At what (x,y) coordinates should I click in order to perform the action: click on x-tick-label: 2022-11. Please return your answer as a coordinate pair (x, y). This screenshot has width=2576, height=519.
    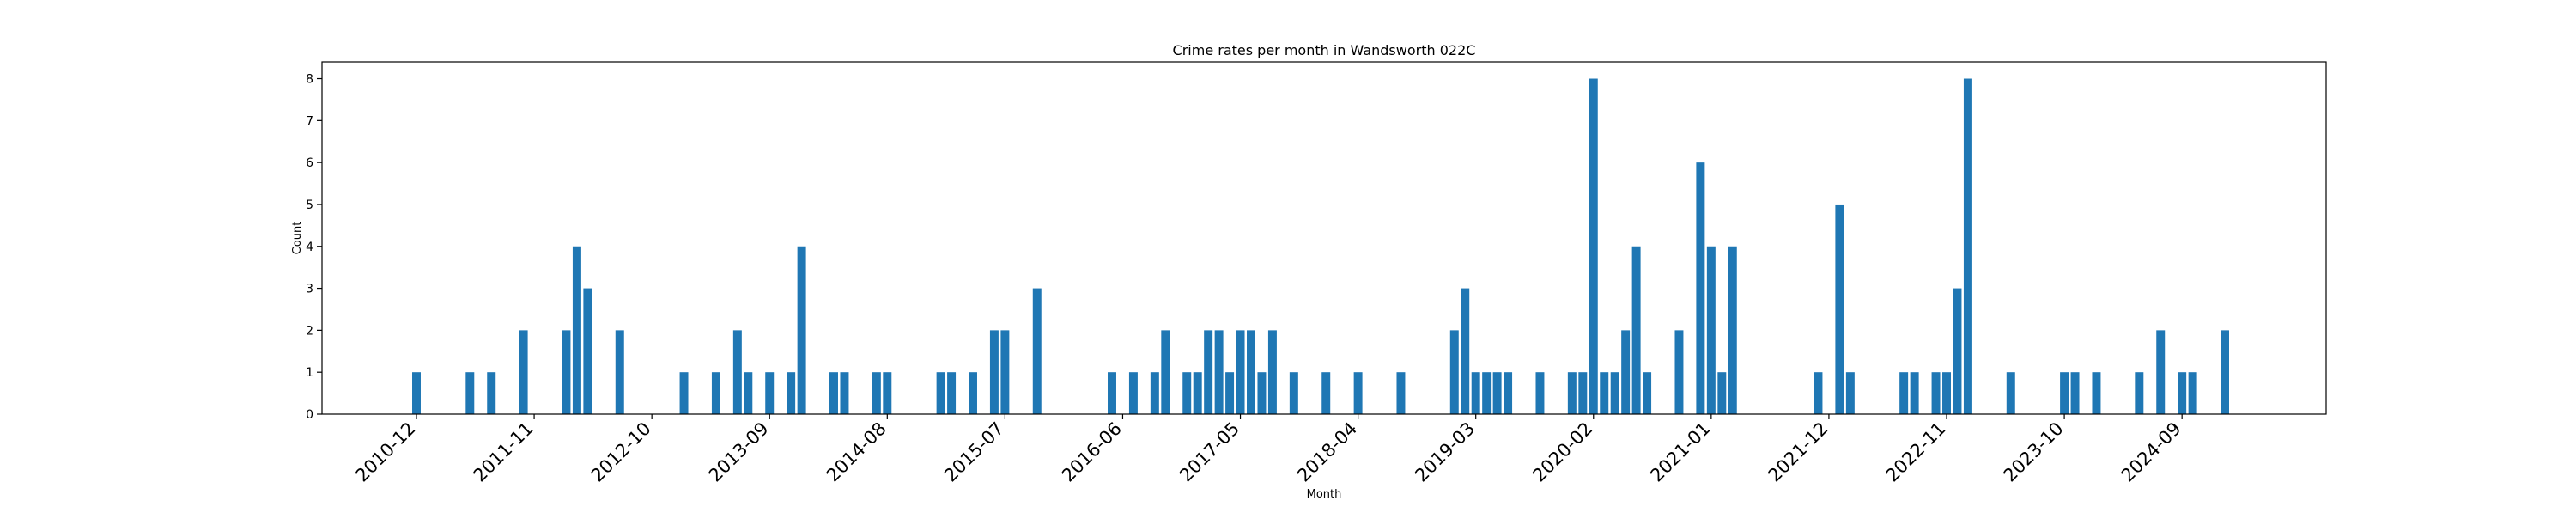
    Looking at the image, I should click on (1916, 452).